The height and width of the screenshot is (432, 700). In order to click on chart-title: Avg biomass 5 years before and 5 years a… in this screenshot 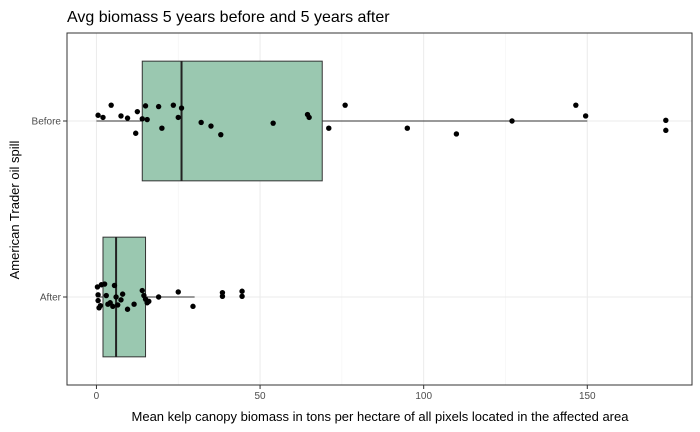, I will do `click(228, 17)`.